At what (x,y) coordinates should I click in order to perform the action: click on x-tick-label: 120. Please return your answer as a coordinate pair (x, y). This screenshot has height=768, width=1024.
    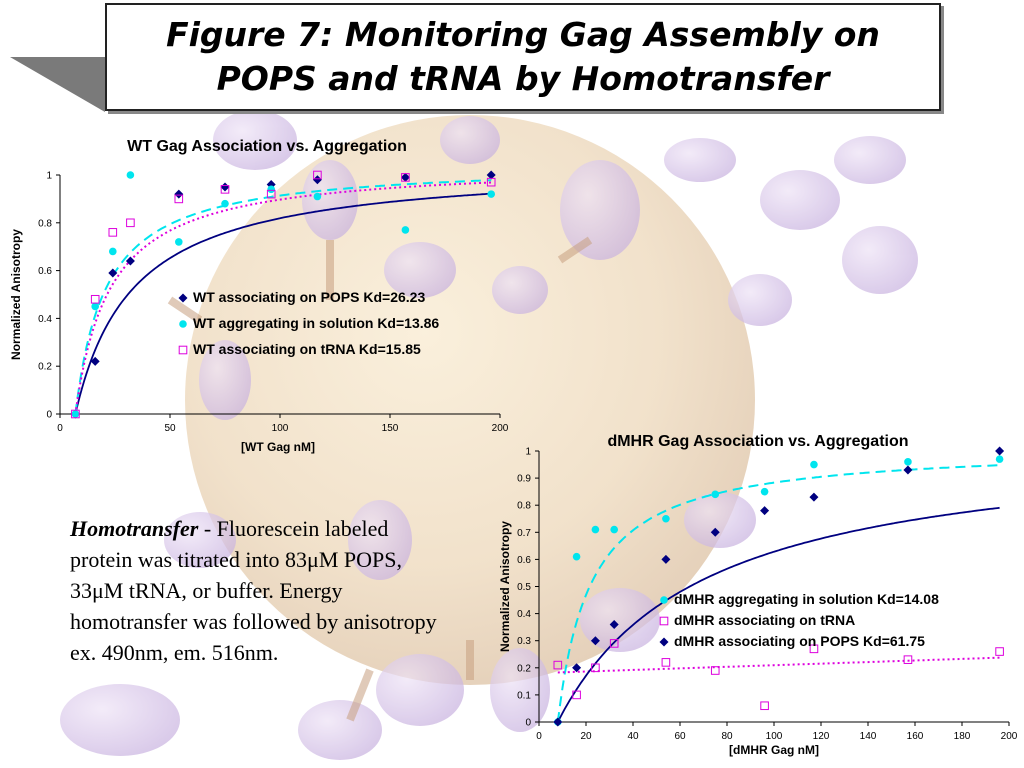
    Looking at the image, I should click on (821, 736).